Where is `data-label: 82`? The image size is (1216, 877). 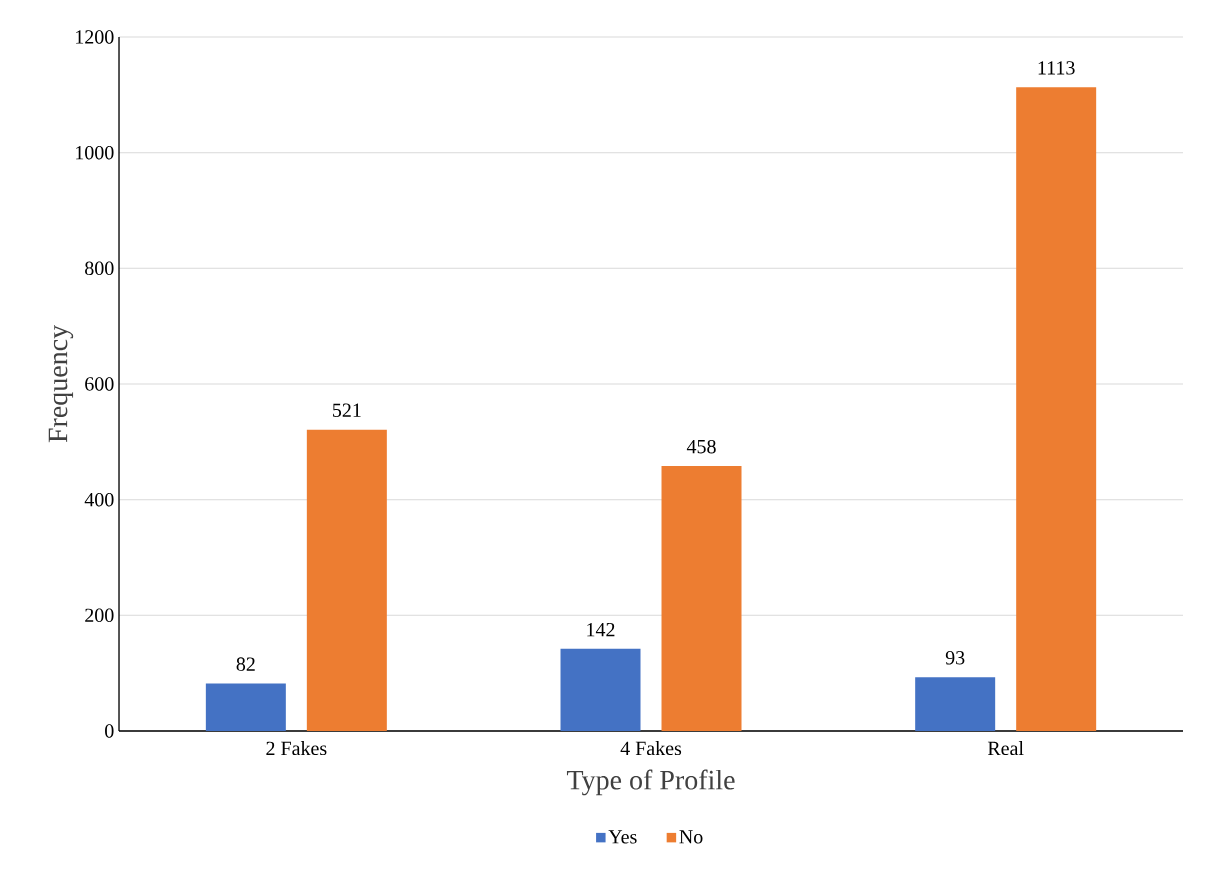 data-label: 82 is located at coordinates (245, 664).